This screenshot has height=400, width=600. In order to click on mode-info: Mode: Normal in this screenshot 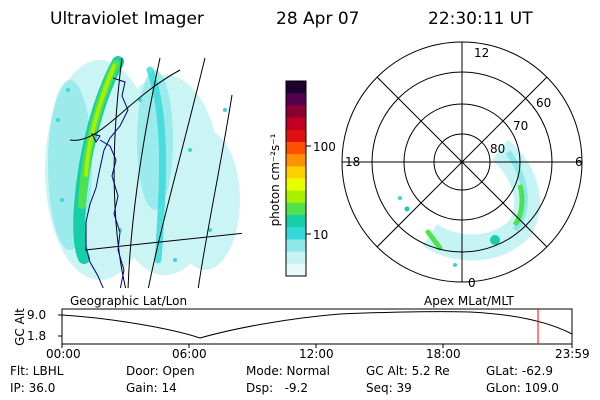, I will do `click(288, 371)`.